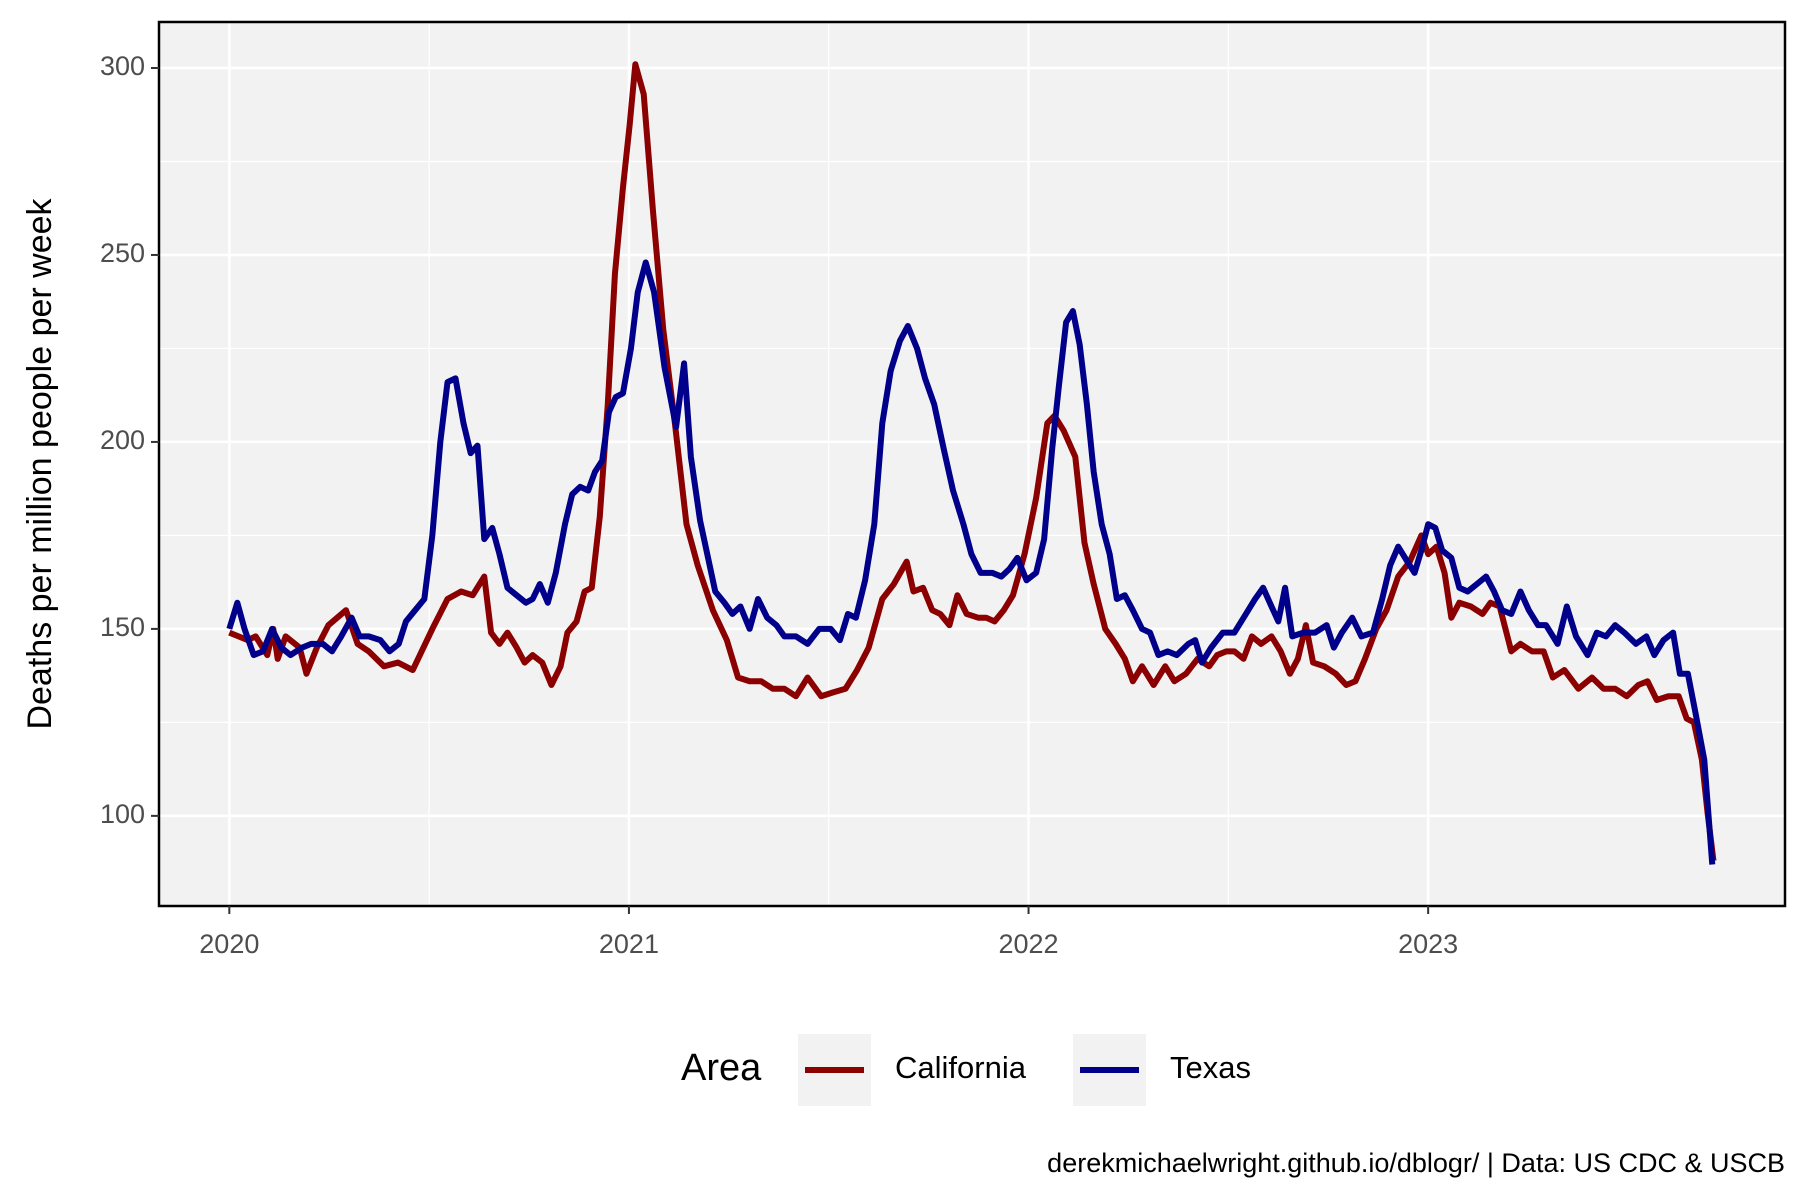 This screenshot has height=1200, width=1800. I want to click on x-tick-label: 2020, so click(229, 944).